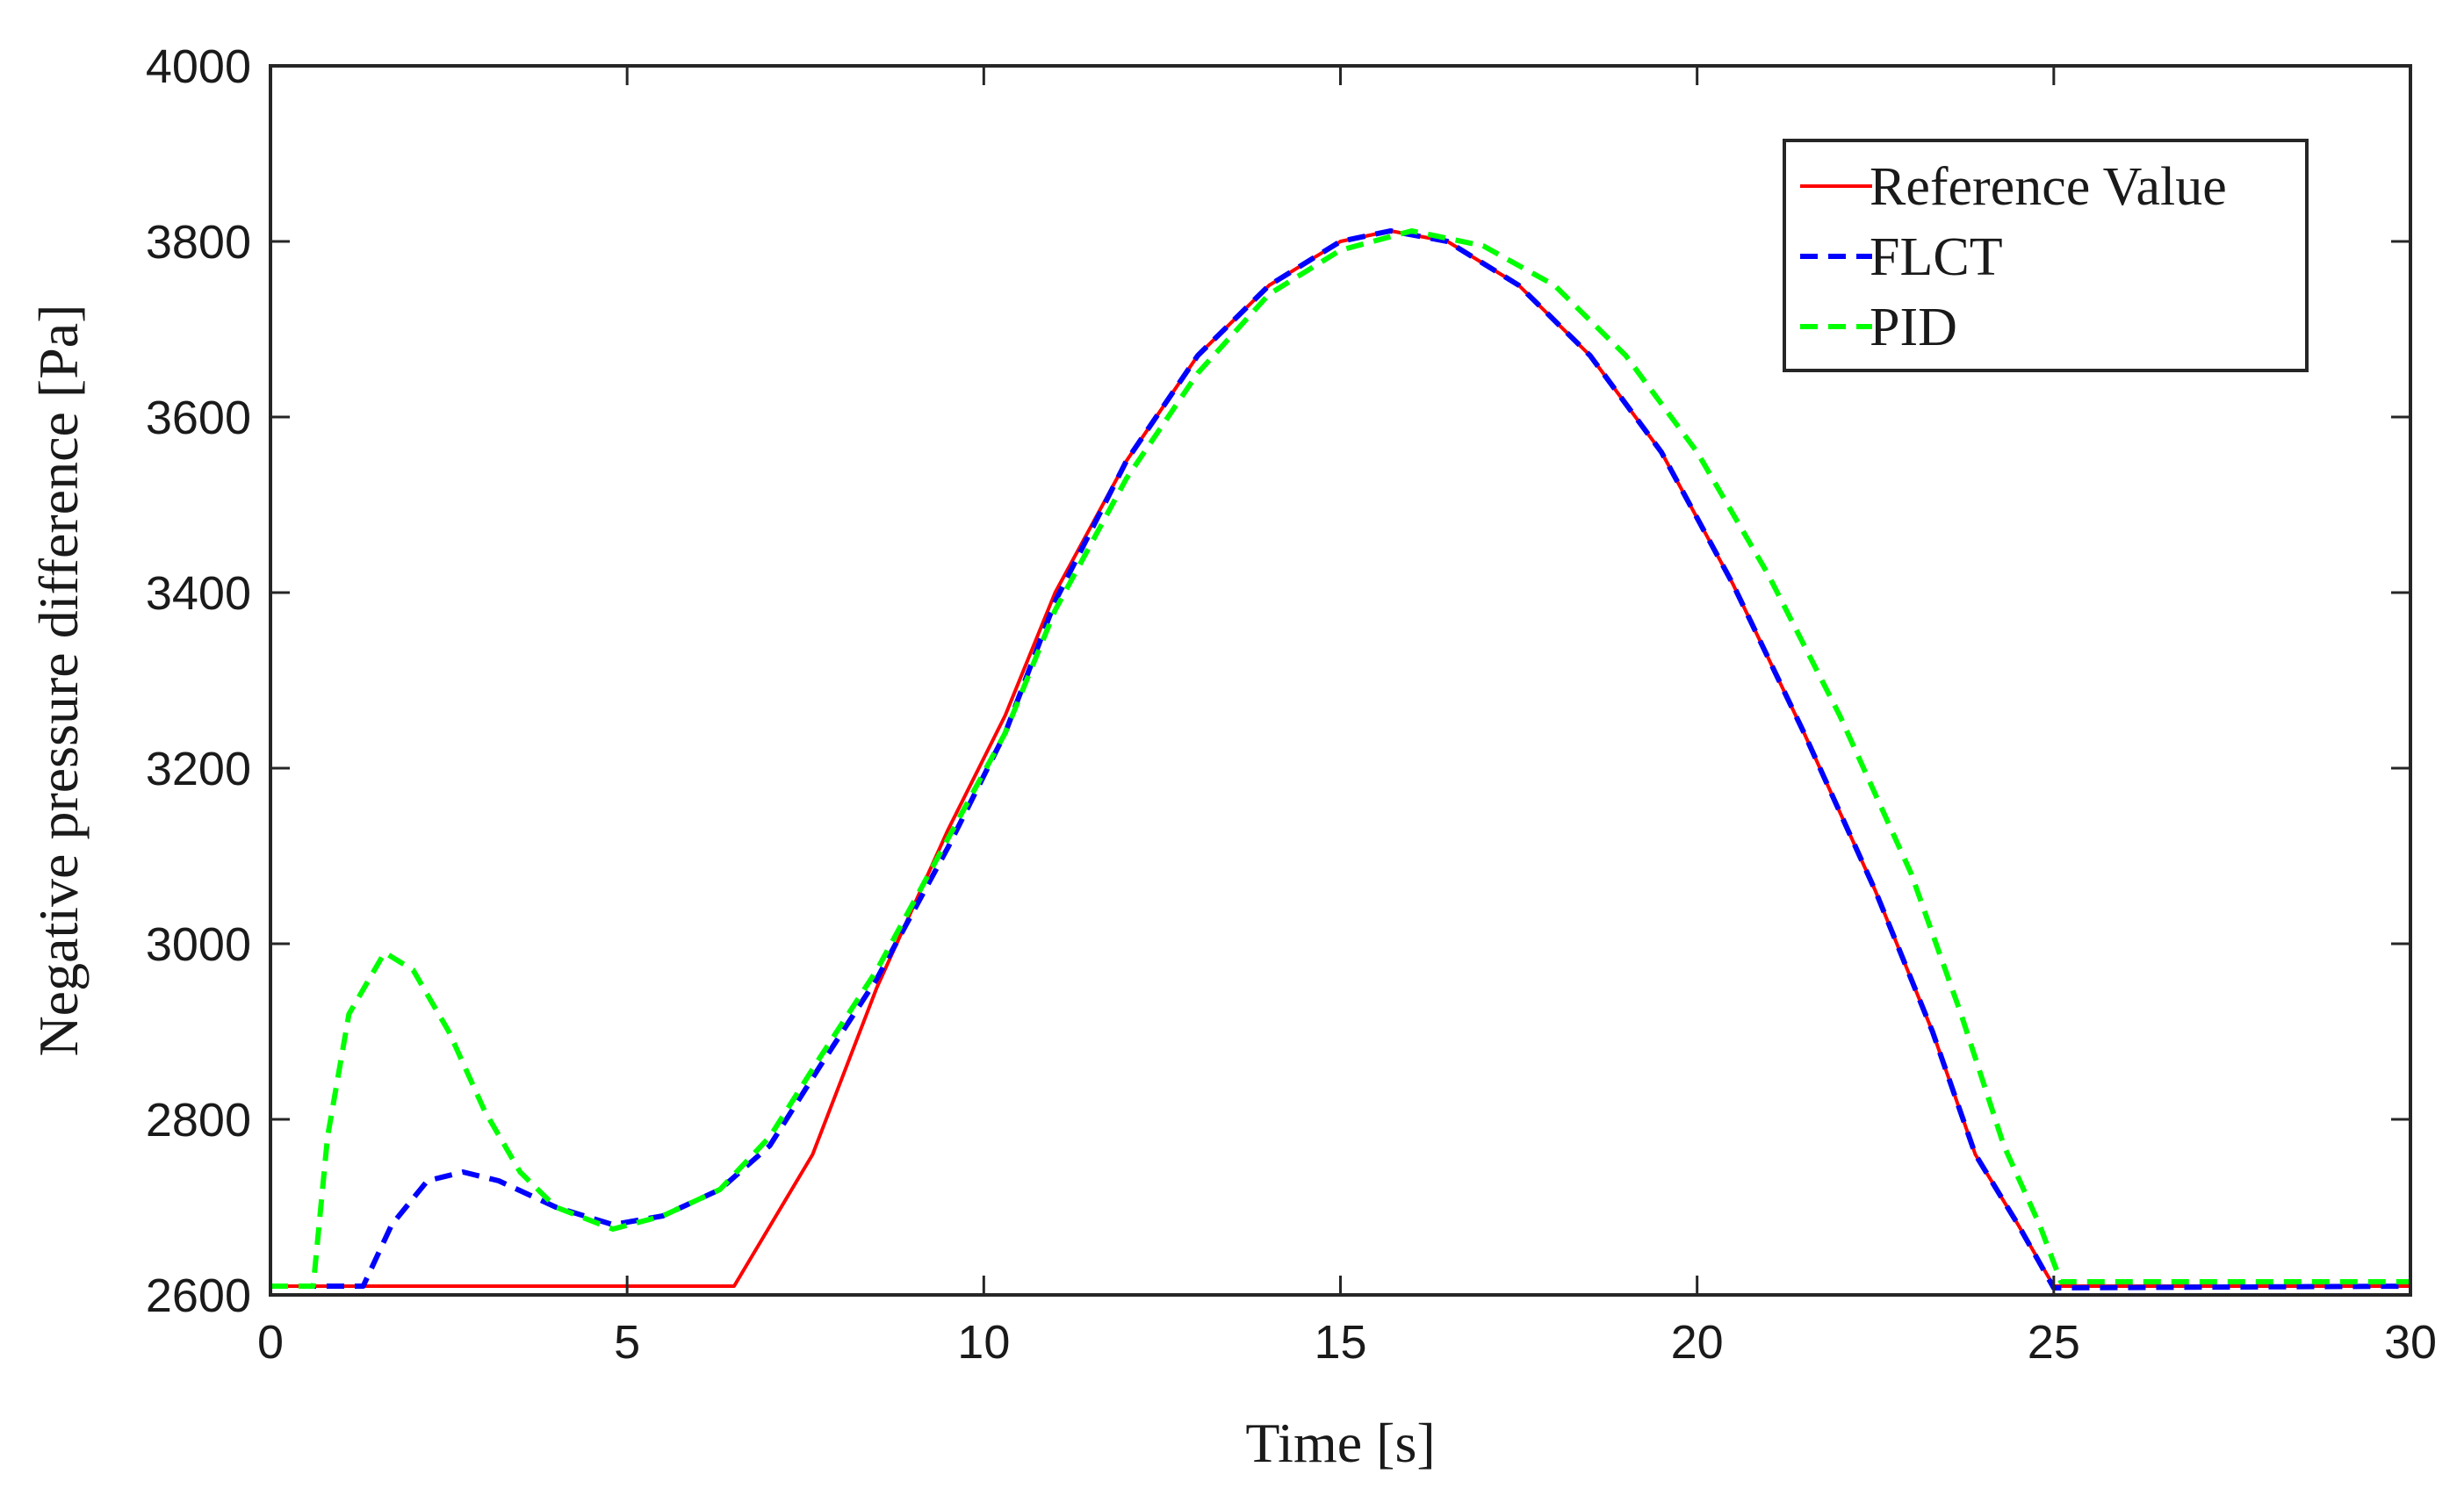 This screenshot has height=1510, width=2464. I want to click on x-tick-label: 20, so click(1697, 1342).